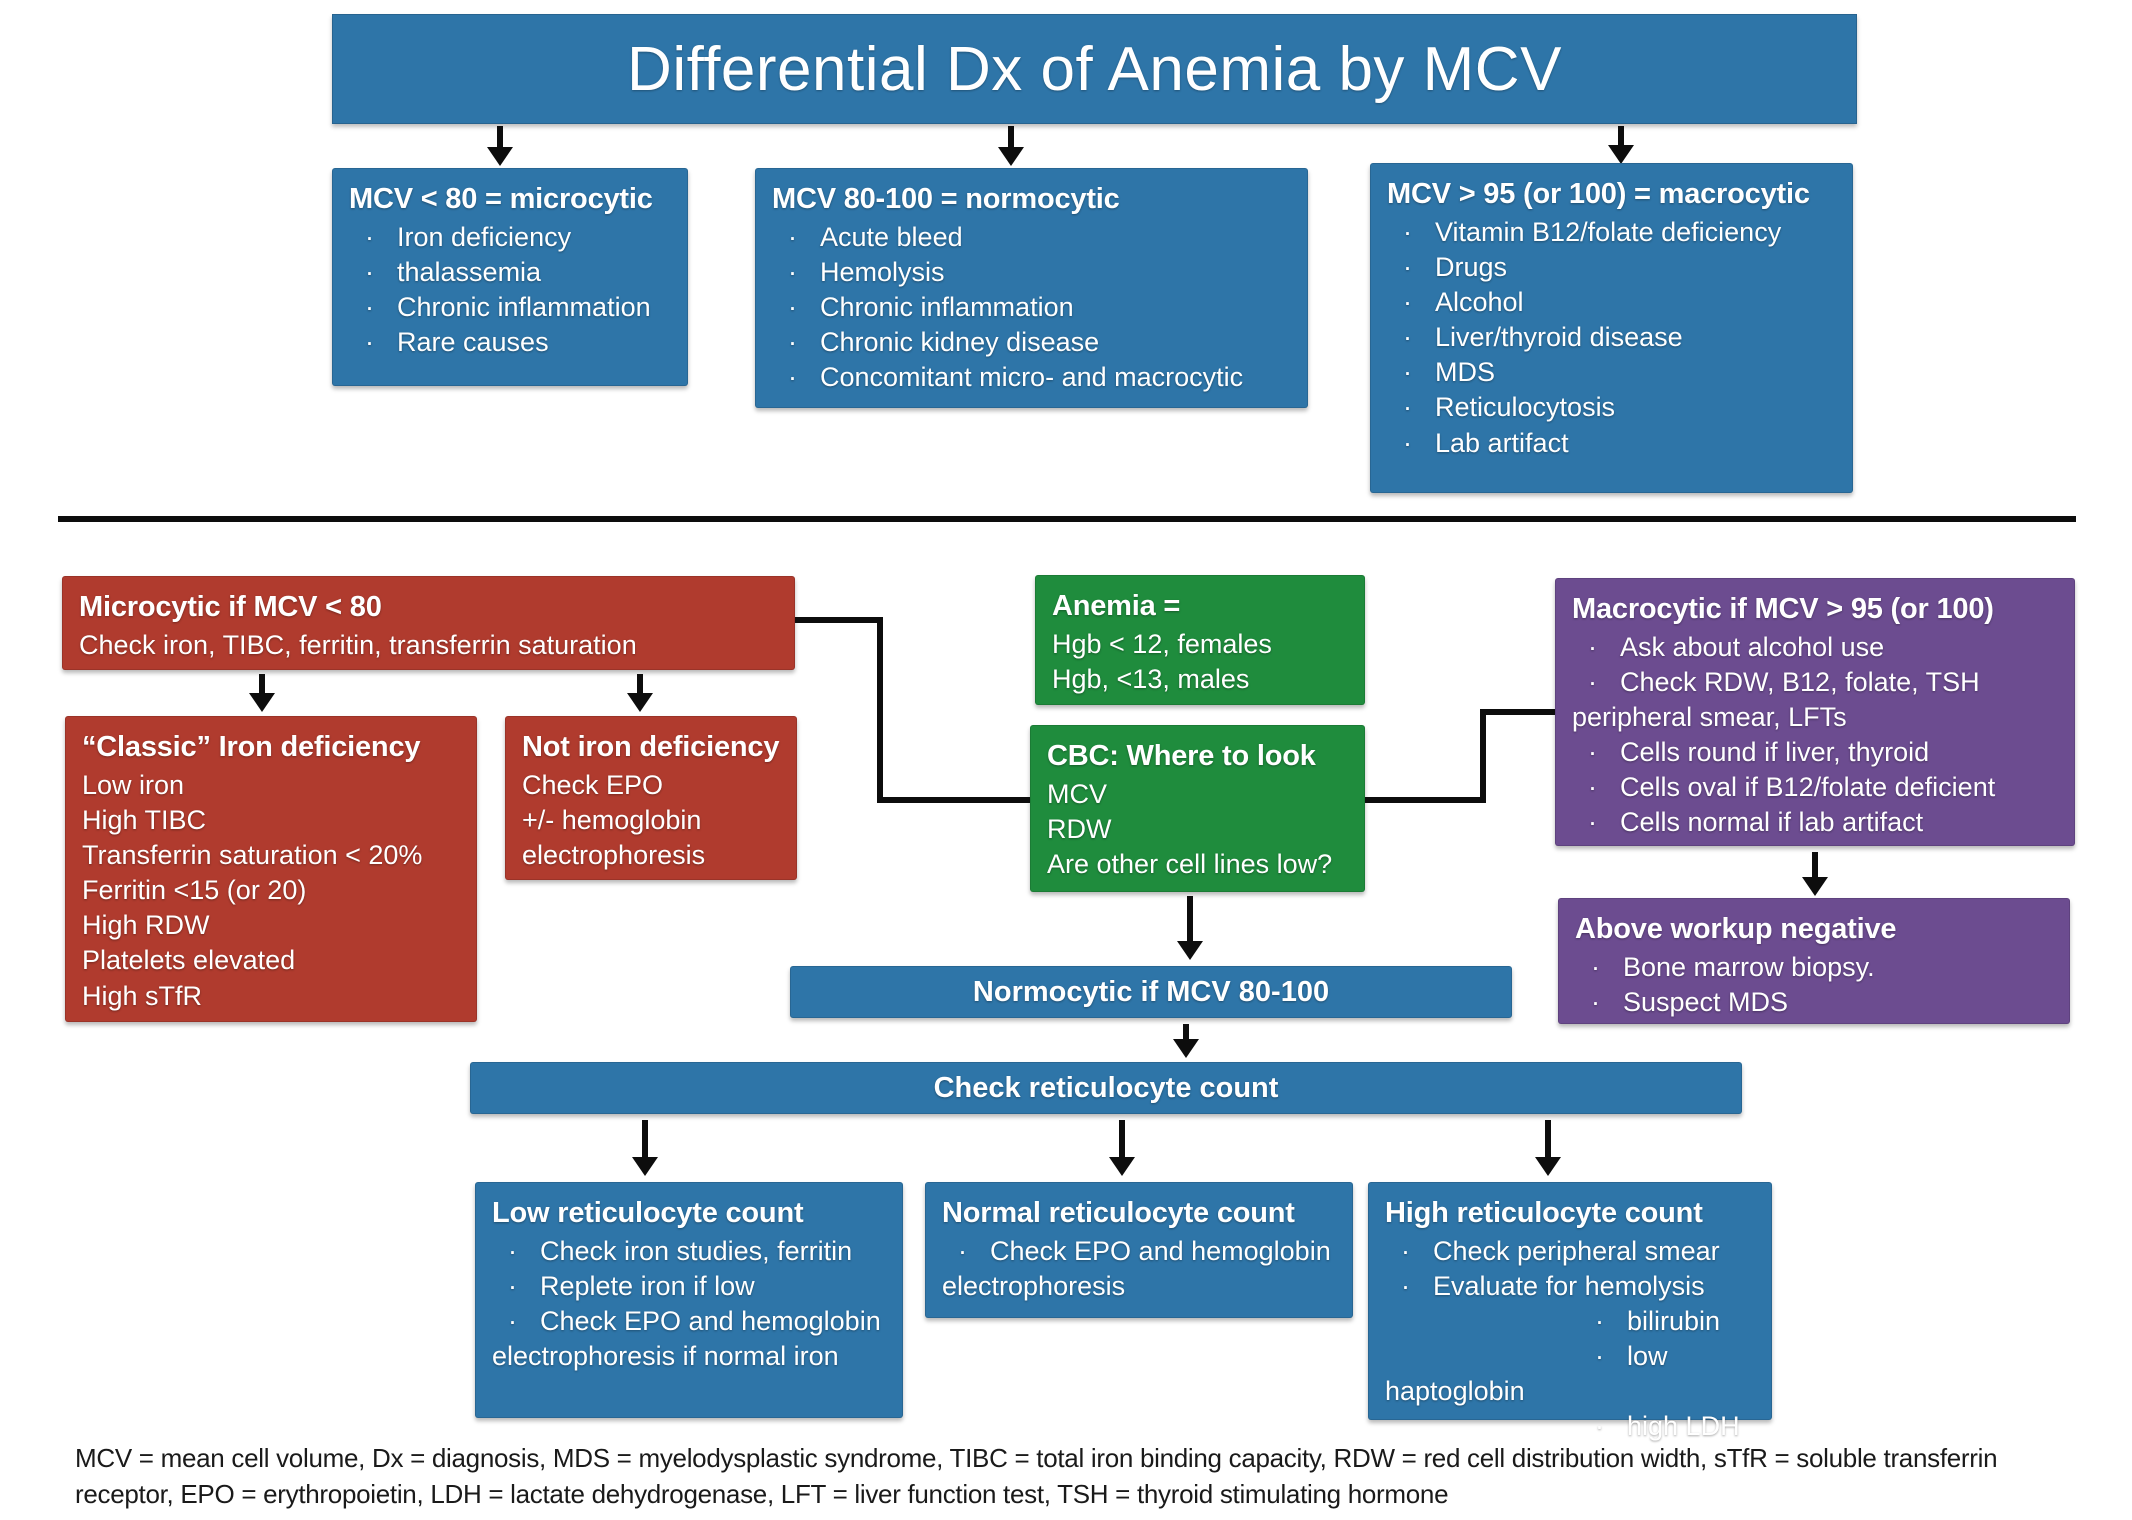 Image resolution: width=2132 pixels, height=1520 pixels. What do you see at coordinates (1079, 829) in the screenshot?
I see `text-line: RDW` at bounding box center [1079, 829].